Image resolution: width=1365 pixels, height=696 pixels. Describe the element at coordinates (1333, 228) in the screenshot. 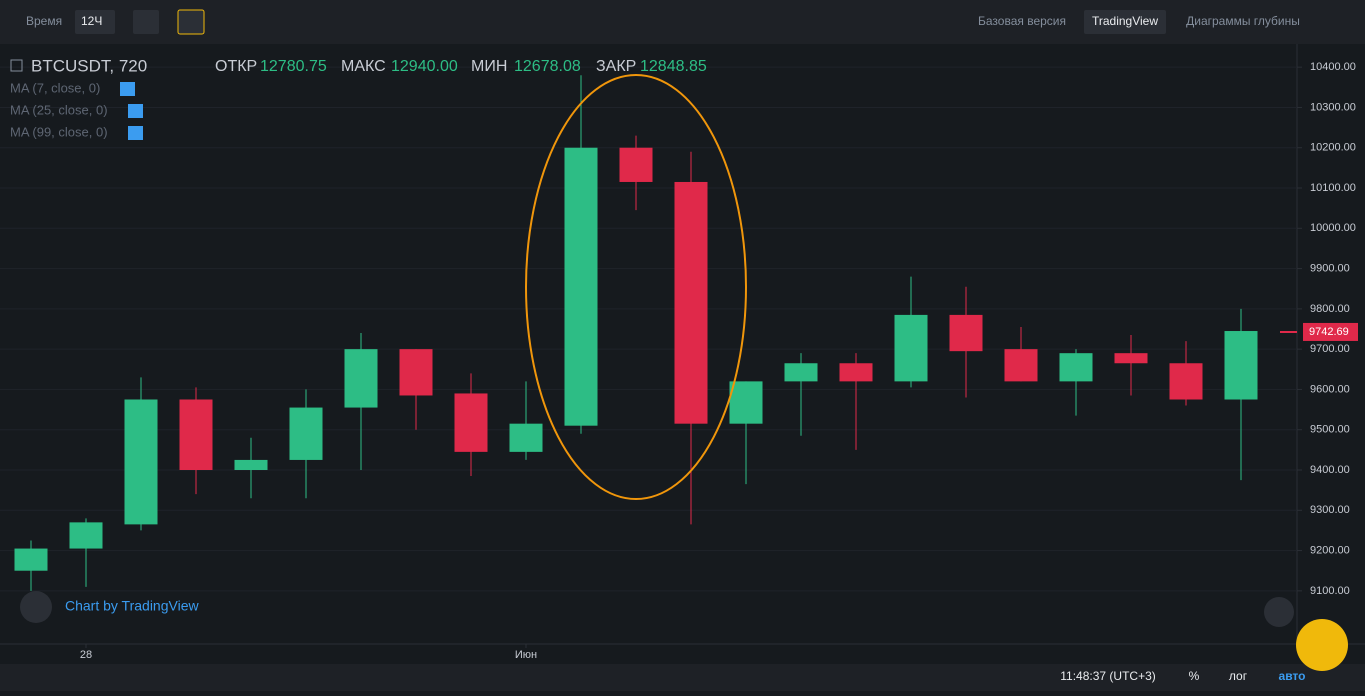

I see `y-tick-label: 10000.00` at that location.